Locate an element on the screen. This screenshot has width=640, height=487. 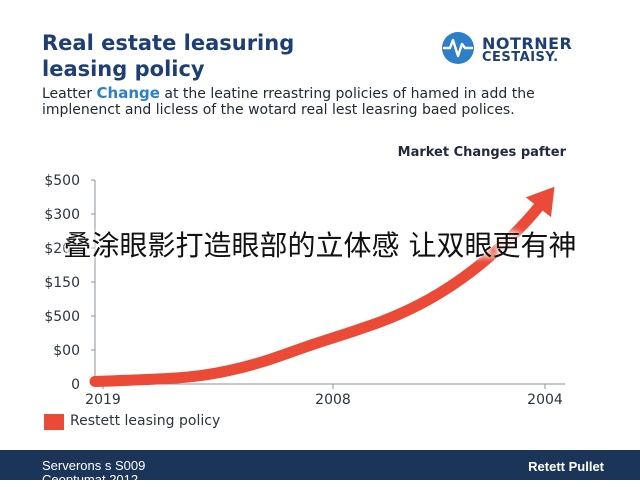
y-tick-label: $00 is located at coordinates (66, 351).